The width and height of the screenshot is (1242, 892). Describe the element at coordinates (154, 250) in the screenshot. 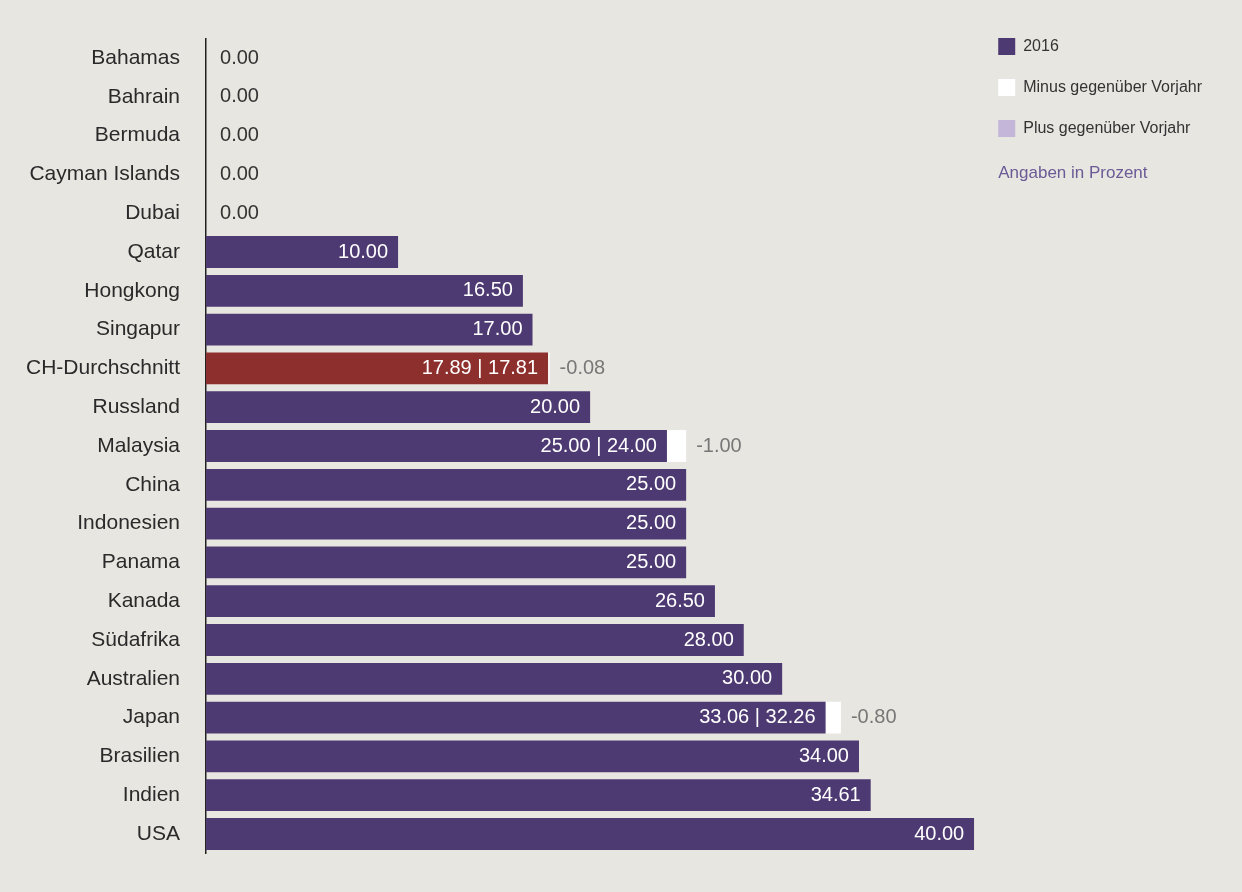

I see `y-tick-label: Qatar` at that location.